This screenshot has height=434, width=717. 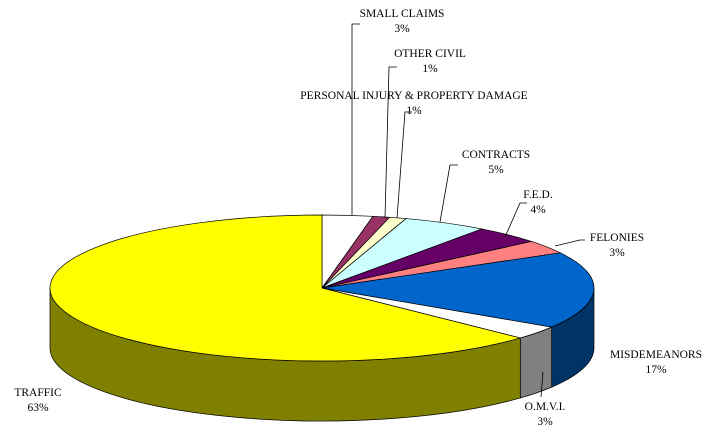 I want to click on slice-label: FELONIES 3%, so click(x=617, y=245).